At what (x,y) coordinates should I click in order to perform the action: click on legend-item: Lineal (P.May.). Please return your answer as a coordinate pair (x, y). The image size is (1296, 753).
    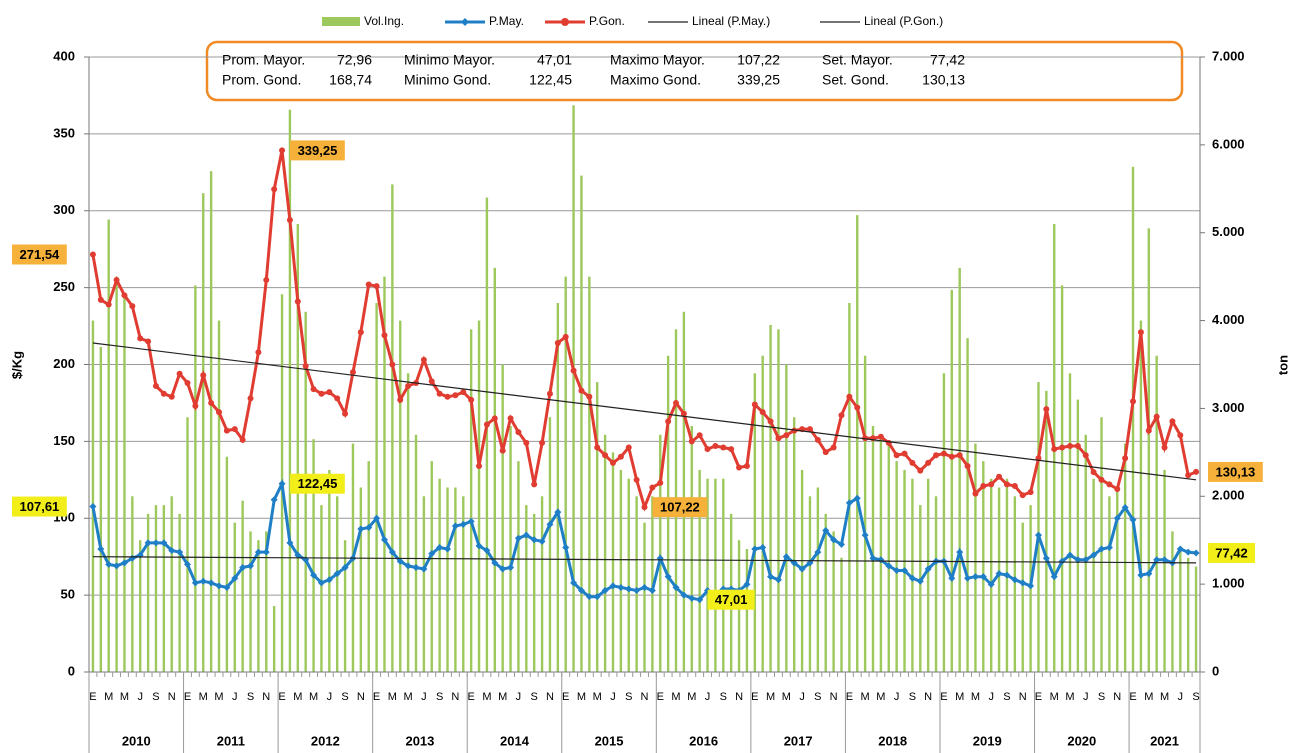
    Looking at the image, I should click on (709, 21).